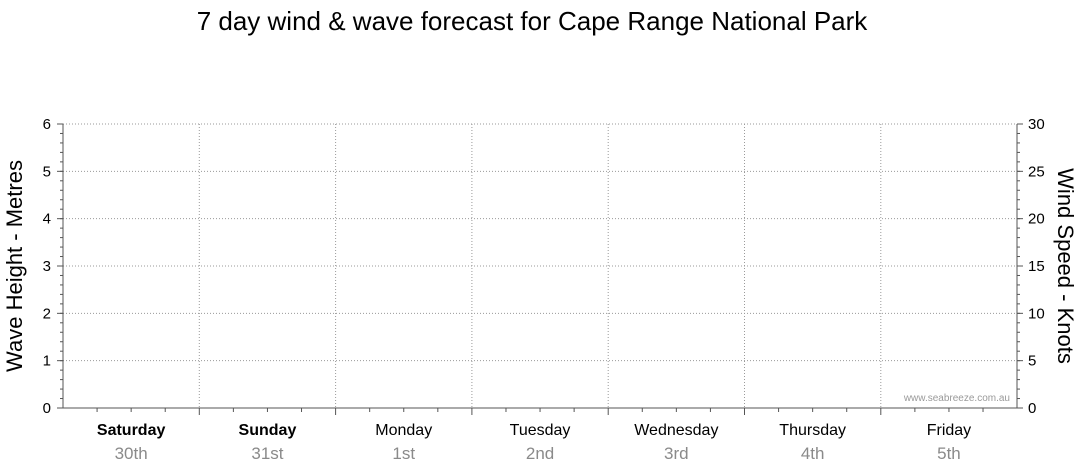  What do you see at coordinates (1036, 313) in the screenshot?
I see `right-tick-label: 10` at bounding box center [1036, 313].